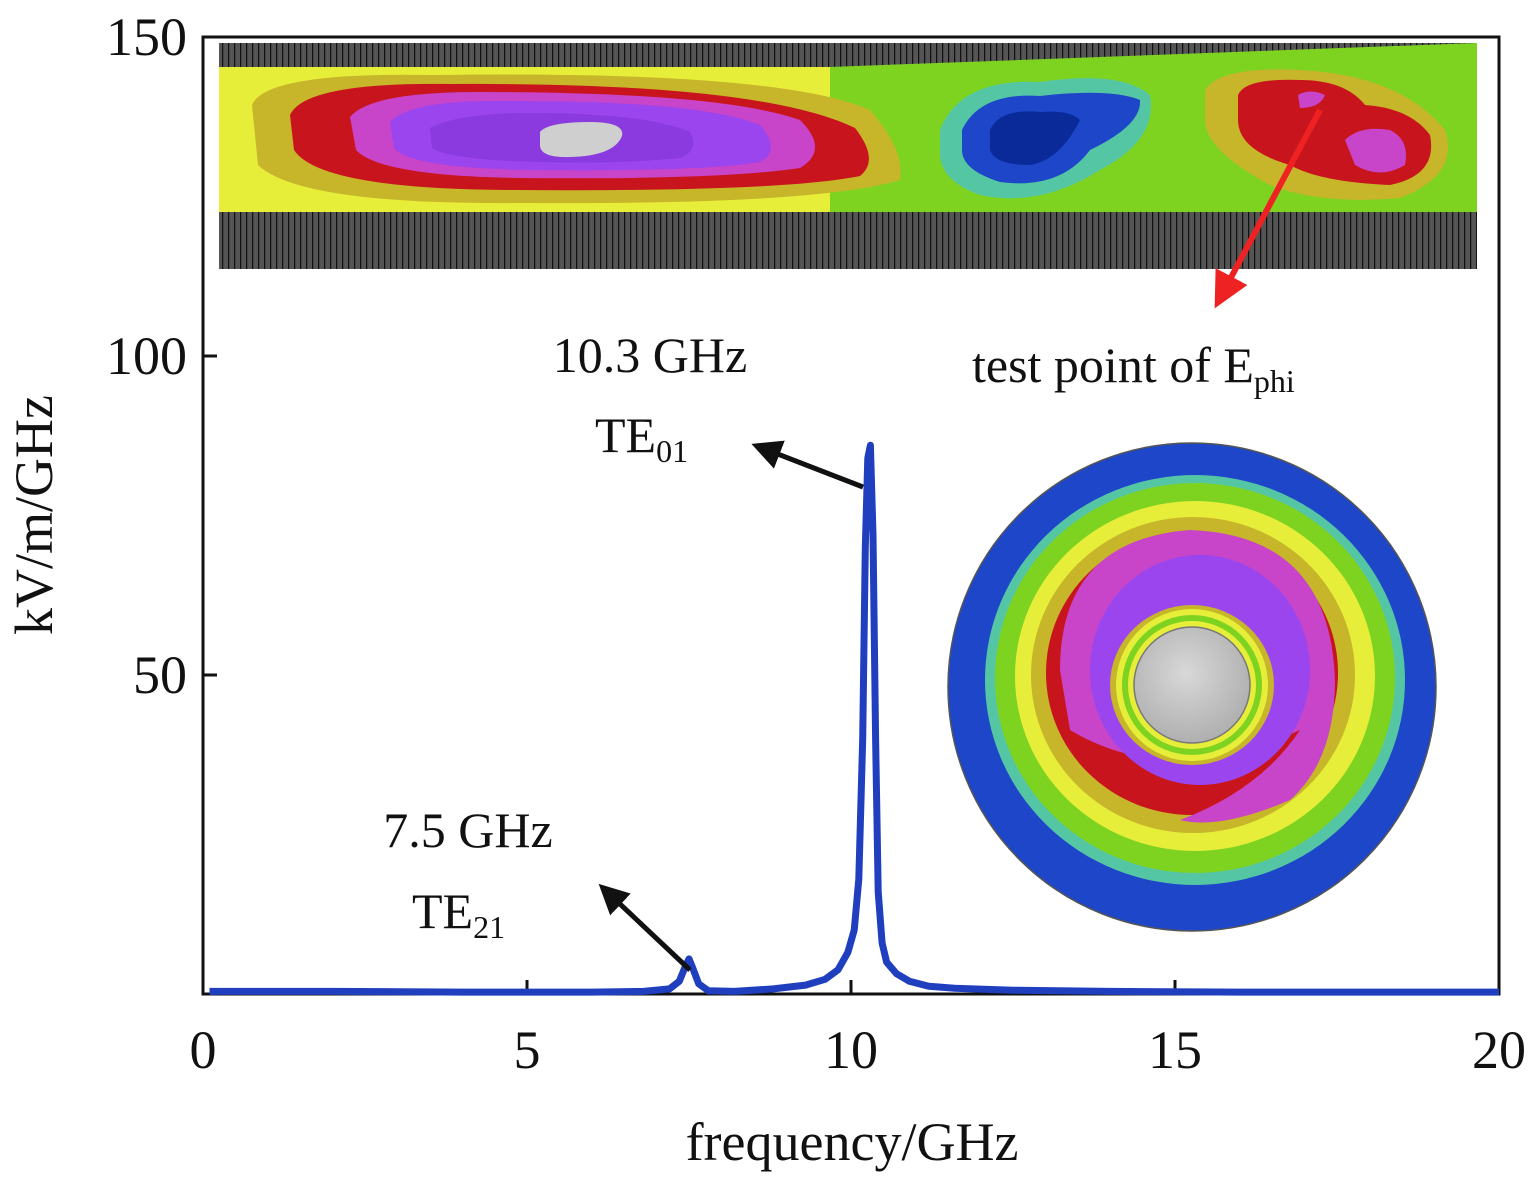 Image resolution: width=1535 pixels, height=1179 pixels. Describe the element at coordinates (1499, 1050) in the screenshot. I see `x-tick-label: 20` at that location.